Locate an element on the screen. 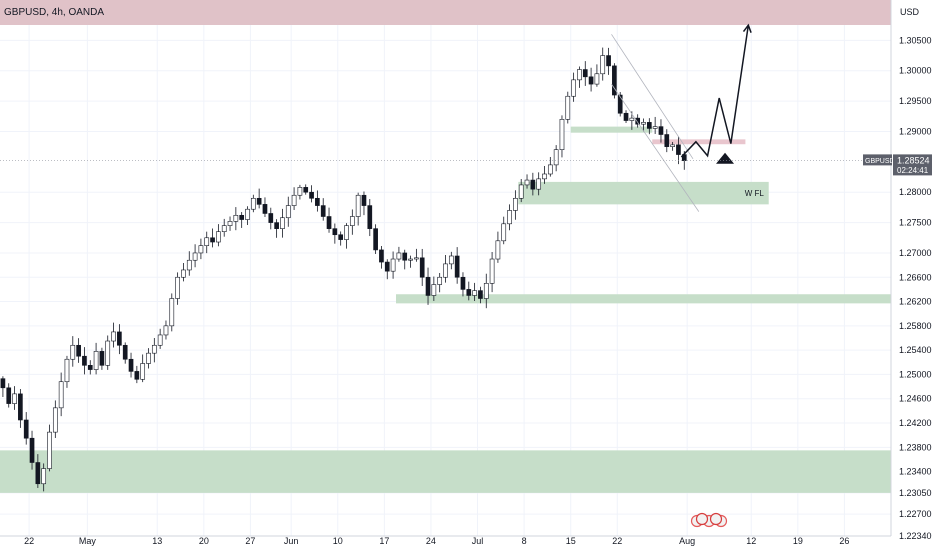  time-tick-label: 15 is located at coordinates (571, 541).